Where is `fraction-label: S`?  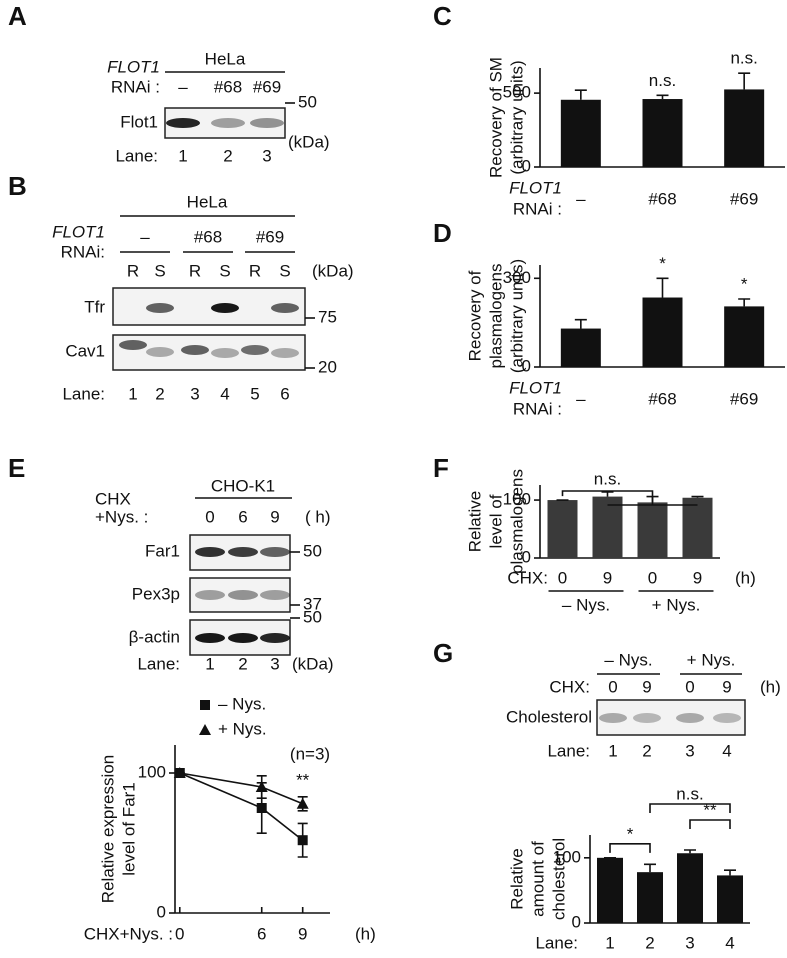 fraction-label: S is located at coordinates (159, 270).